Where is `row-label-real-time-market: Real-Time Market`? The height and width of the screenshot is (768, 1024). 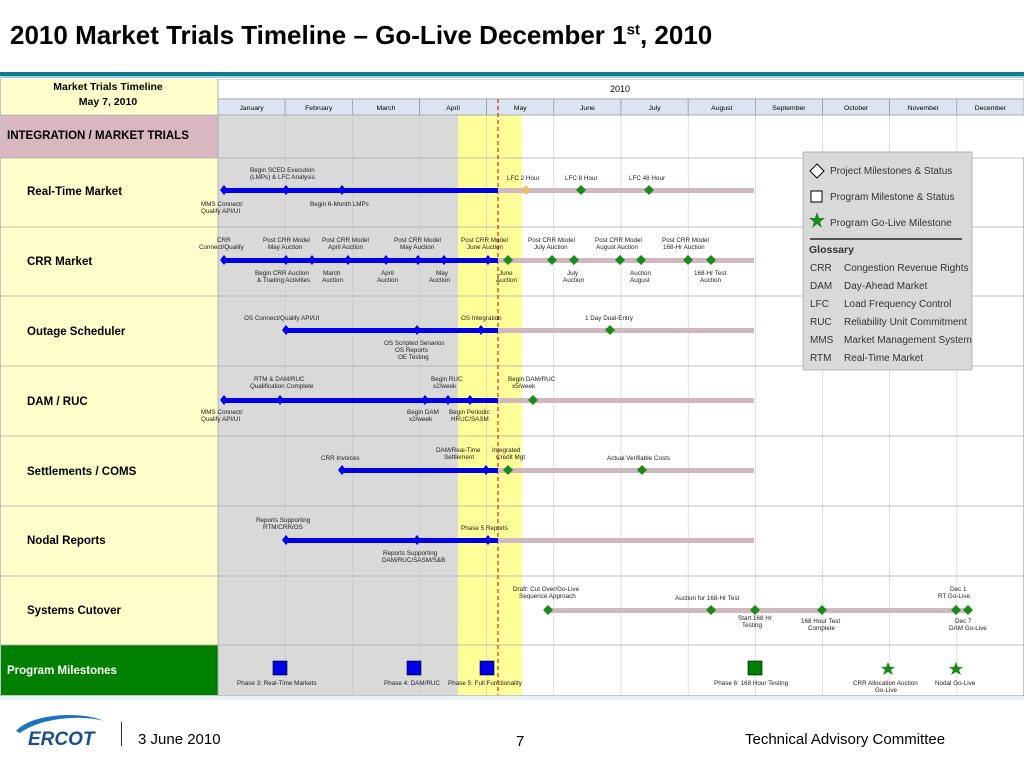 row-label-real-time-market: Real-Time Market is located at coordinates (74, 192).